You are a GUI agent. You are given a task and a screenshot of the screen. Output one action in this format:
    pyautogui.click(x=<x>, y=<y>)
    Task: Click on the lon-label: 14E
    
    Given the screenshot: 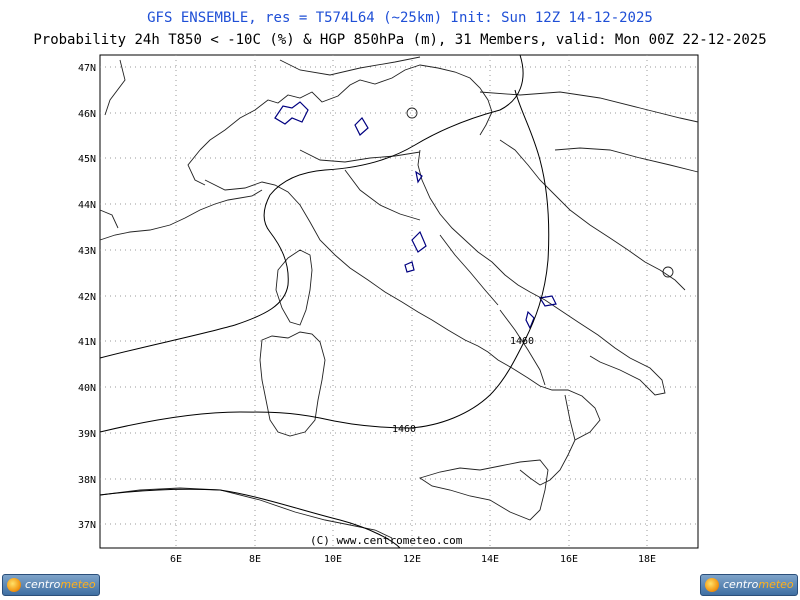 What is the action you would take?
    pyautogui.click(x=490, y=559)
    